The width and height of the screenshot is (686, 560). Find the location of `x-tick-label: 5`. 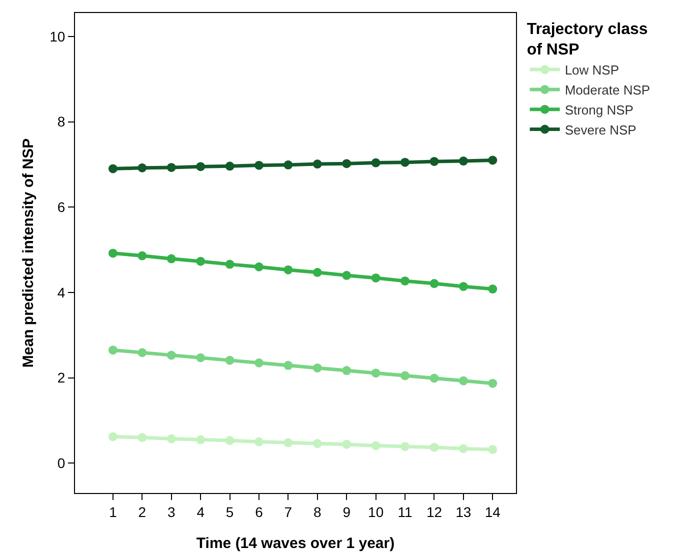

x-tick-label: 5 is located at coordinates (230, 512).